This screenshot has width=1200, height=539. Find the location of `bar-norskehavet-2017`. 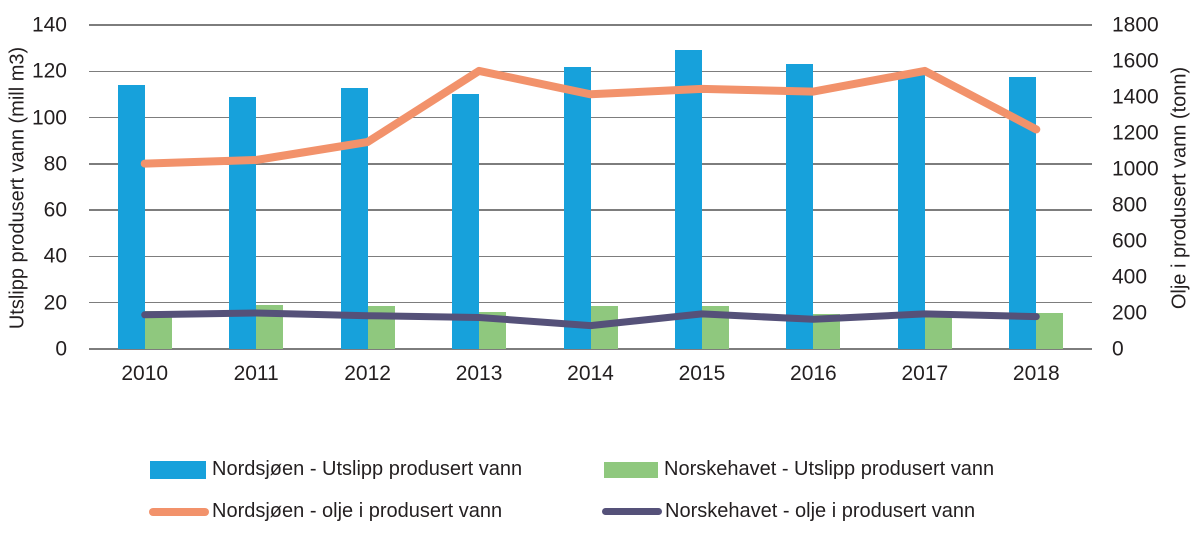

bar-norskehavet-2017 is located at coordinates (938, 332).